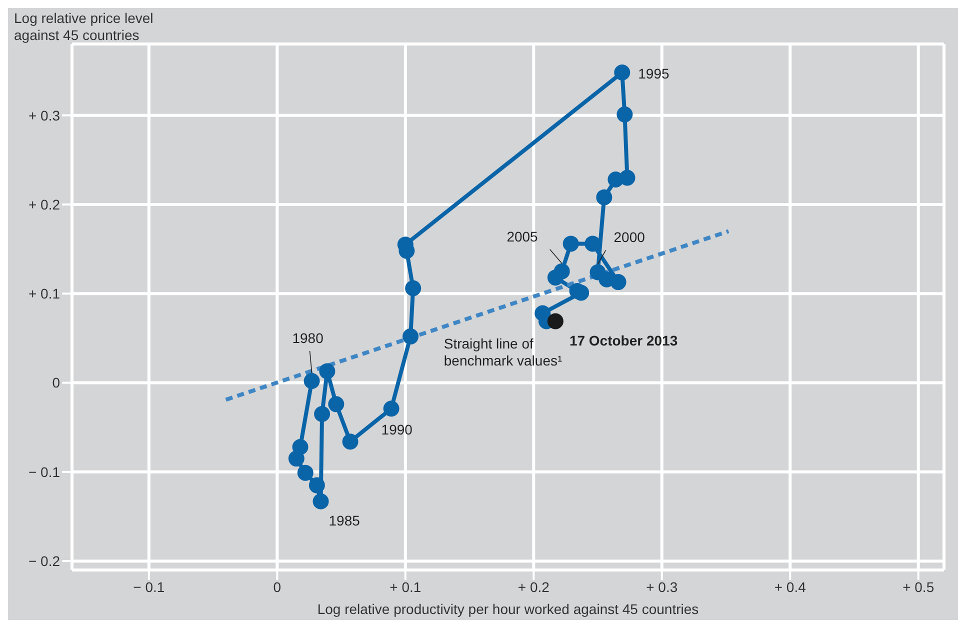 The image size is (966, 628). What do you see at coordinates (44, 115) in the screenshot?
I see `y-tick-label: + 0.3` at bounding box center [44, 115].